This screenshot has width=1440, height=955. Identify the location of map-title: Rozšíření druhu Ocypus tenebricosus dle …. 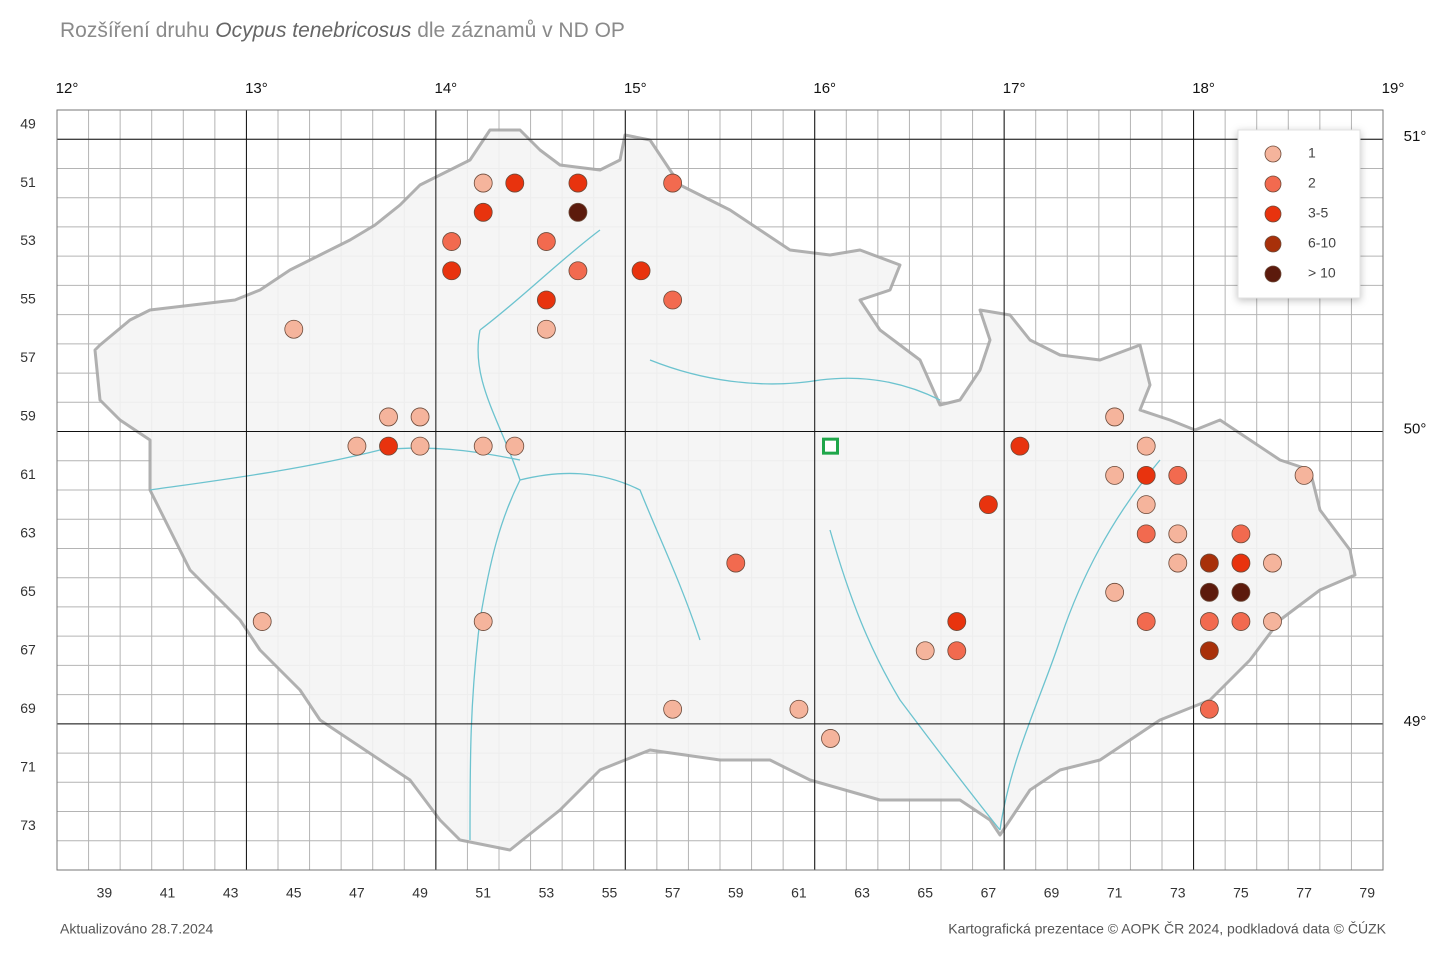
(342, 30).